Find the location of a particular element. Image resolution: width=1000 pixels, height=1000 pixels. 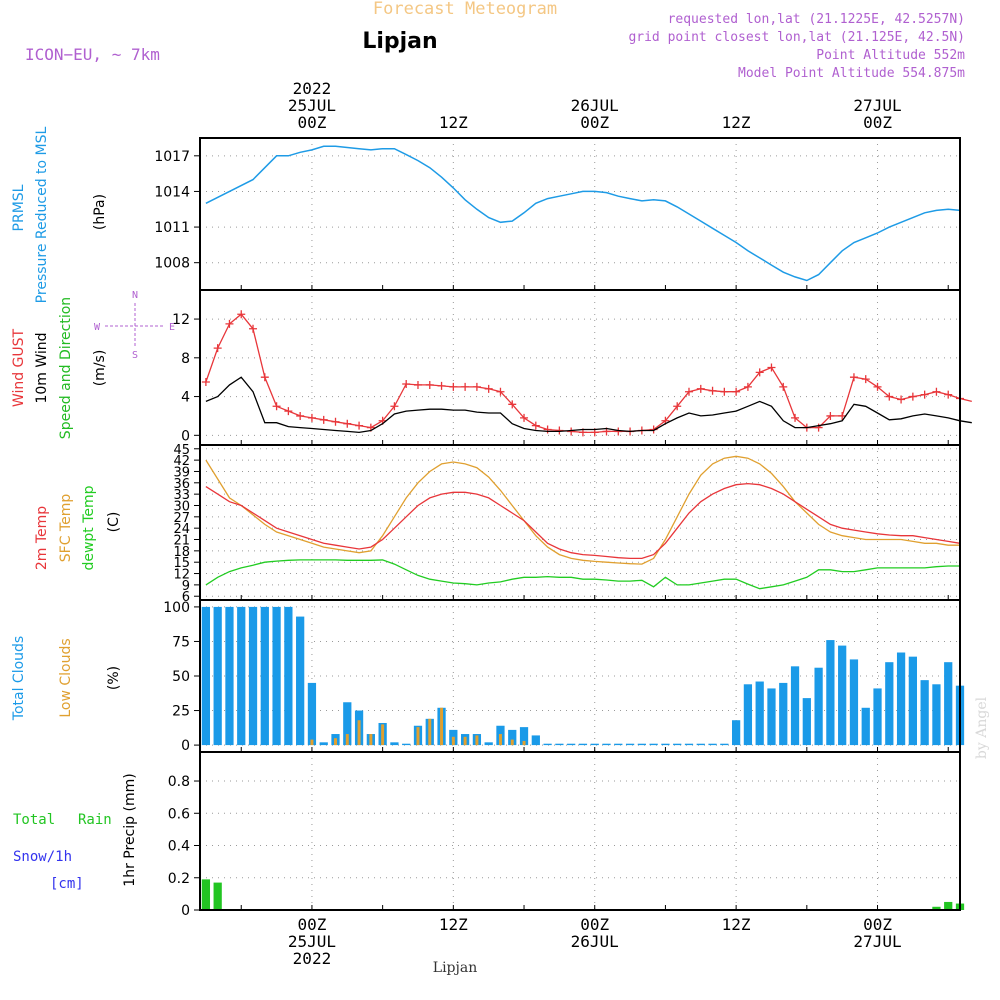

sfc-temp-line is located at coordinates (582, 510).